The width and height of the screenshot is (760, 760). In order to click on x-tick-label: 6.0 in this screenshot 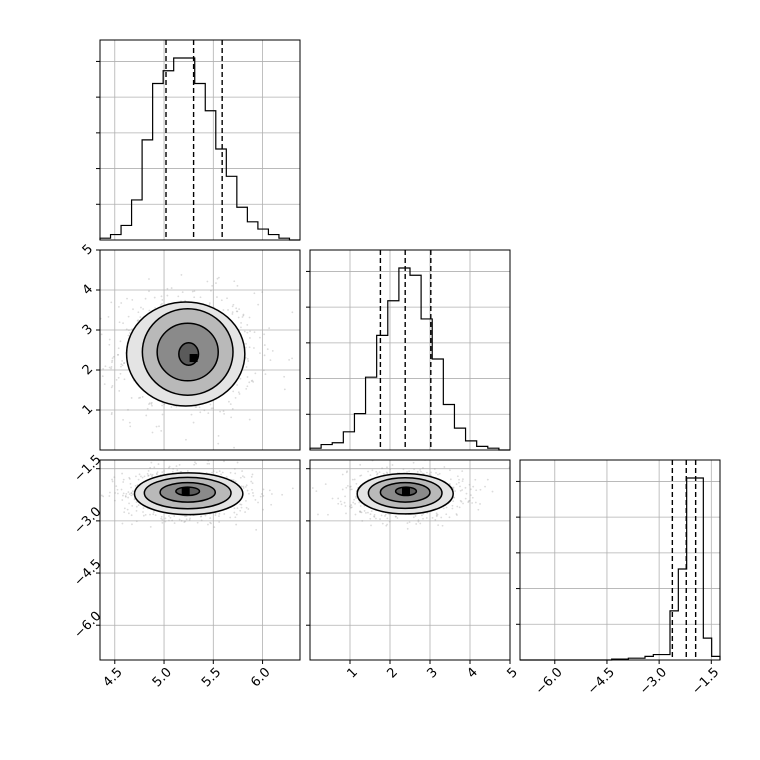, I will do `click(260, 677)`.